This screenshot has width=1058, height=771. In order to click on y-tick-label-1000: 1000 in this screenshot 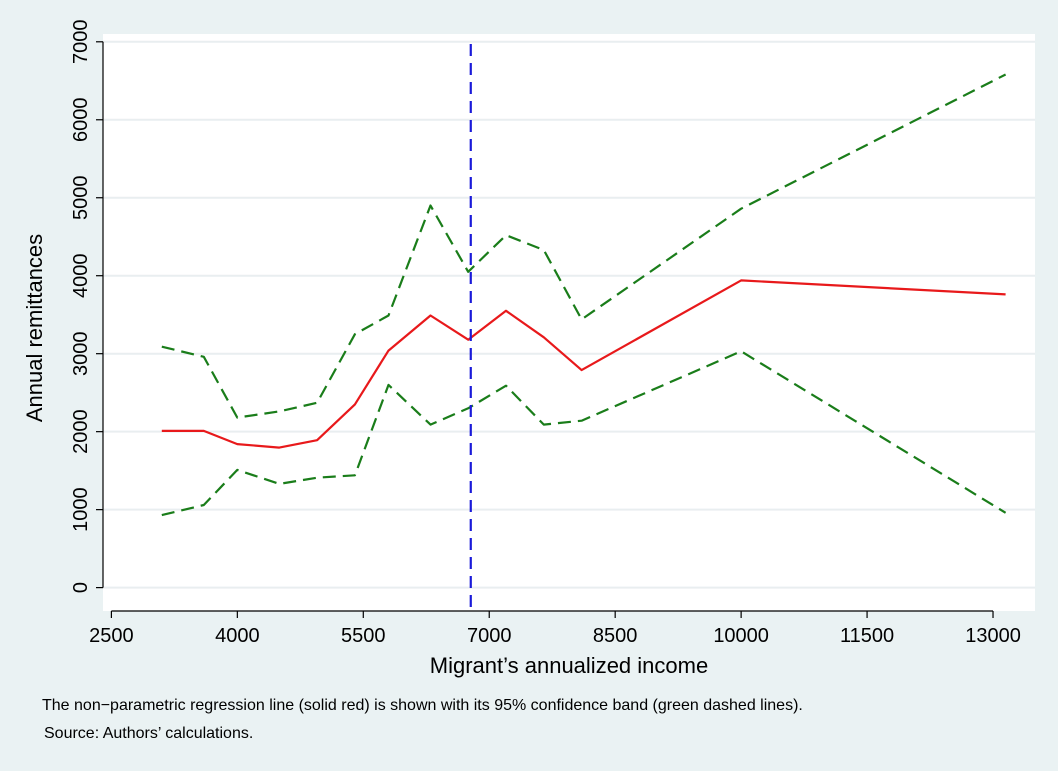, I will do `click(81, 509)`.